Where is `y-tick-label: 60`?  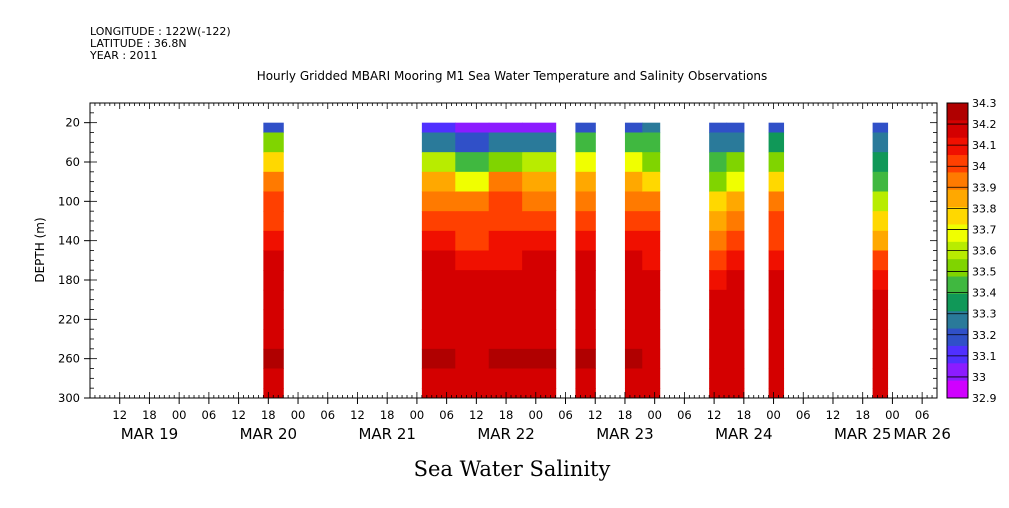 y-tick-label: 60 is located at coordinates (72, 162).